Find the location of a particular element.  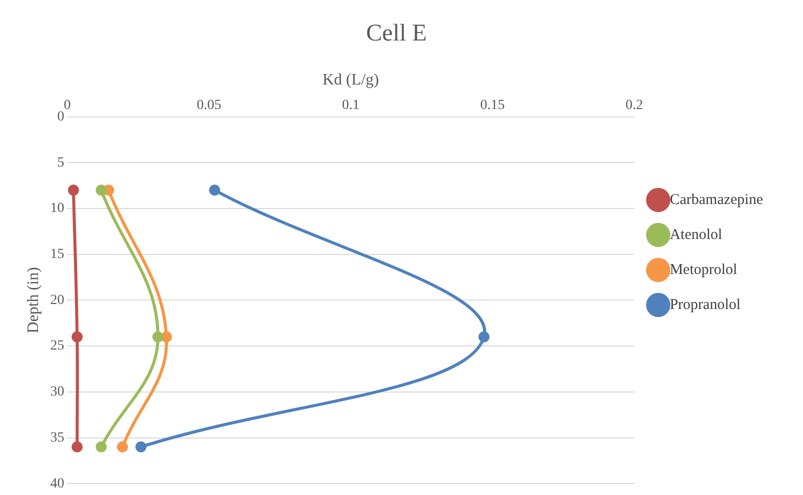

legend-label: Atenolol is located at coordinates (696, 234).